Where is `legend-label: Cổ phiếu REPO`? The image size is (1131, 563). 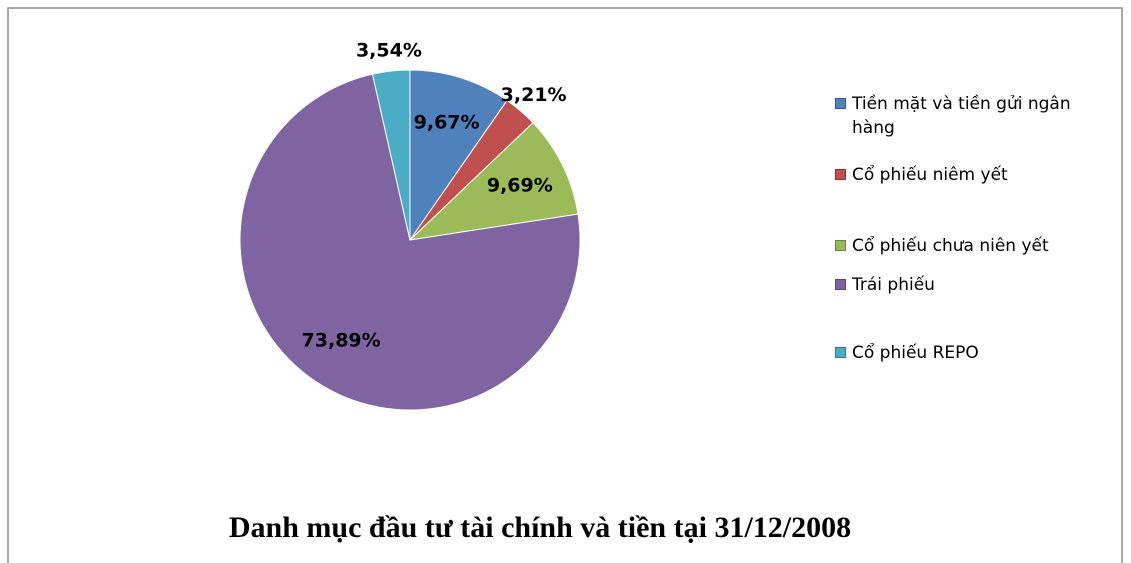 legend-label: Cổ phiếu REPO is located at coordinates (915, 353).